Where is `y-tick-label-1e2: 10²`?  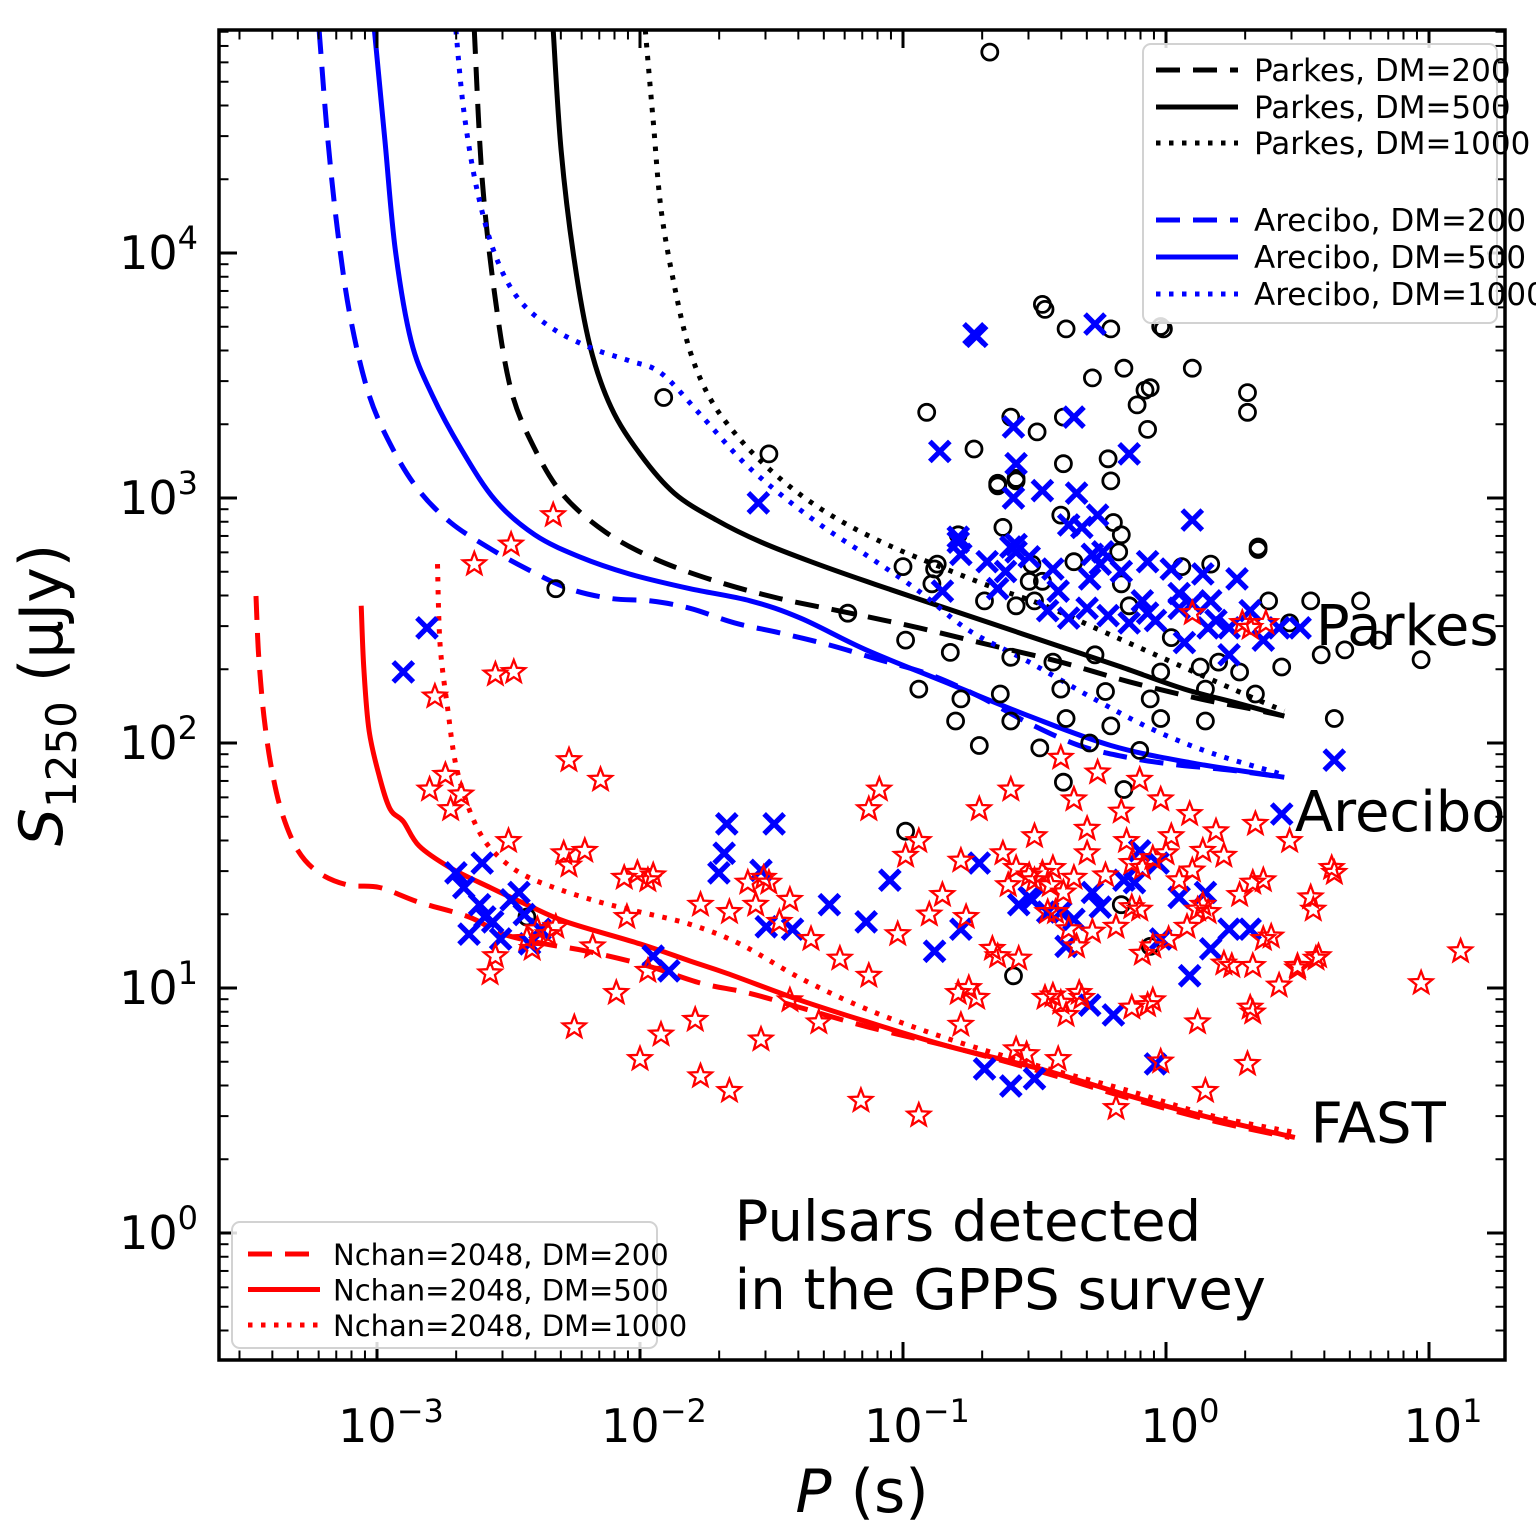 y-tick-label-1e2: 10² is located at coordinates (158, 739).